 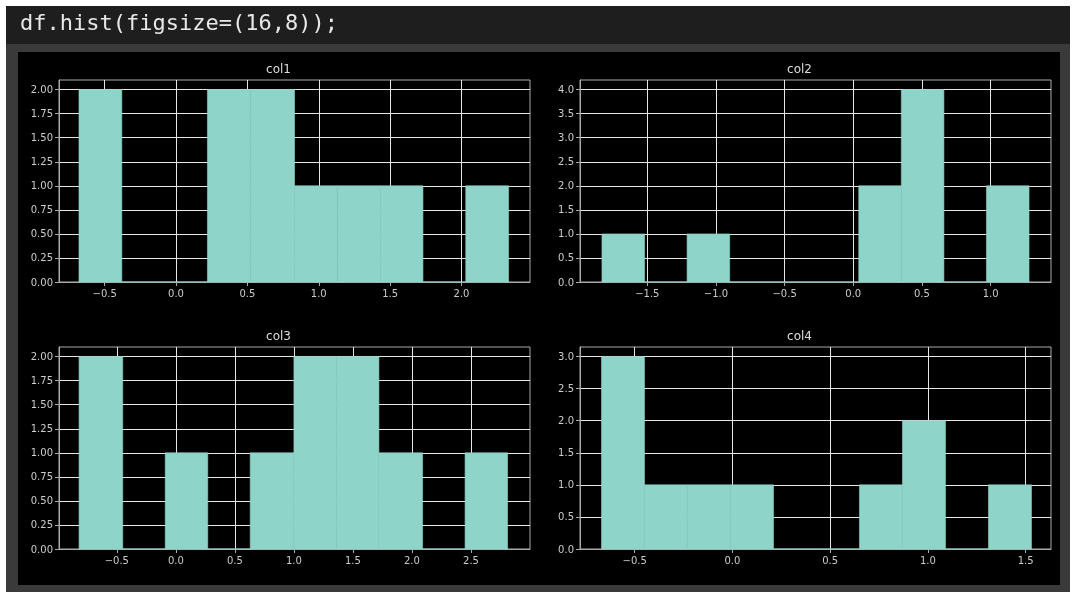 I want to click on x-tick-label: −1.0, so click(x=716, y=293).